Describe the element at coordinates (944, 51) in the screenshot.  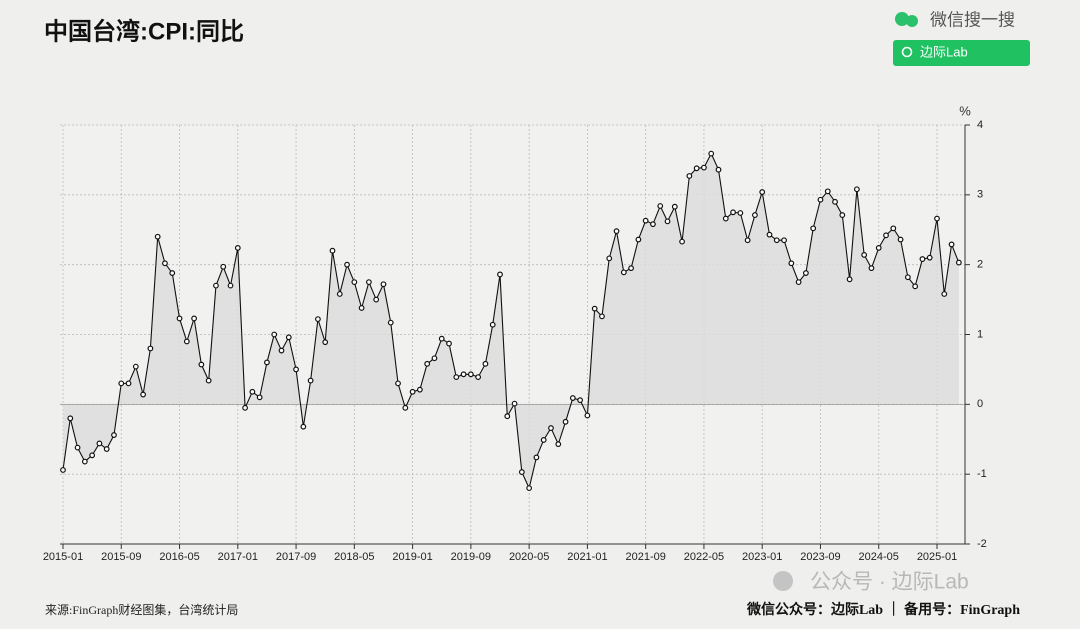
I see `search-query: 边际Lab` at that location.